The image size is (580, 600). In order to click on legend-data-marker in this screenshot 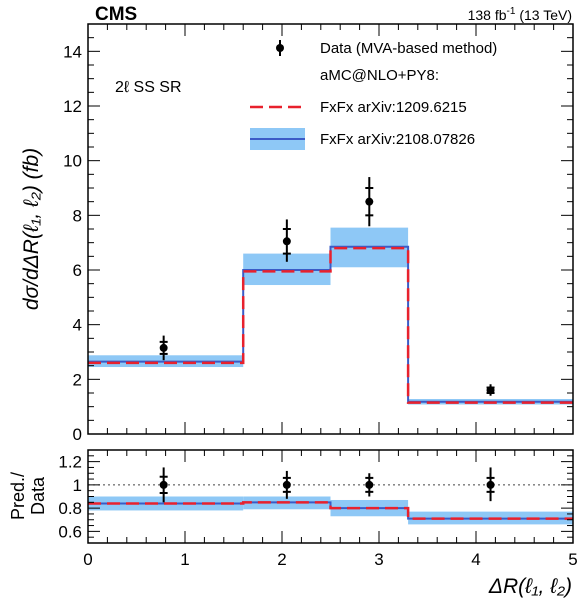, I will do `click(280, 48)`.